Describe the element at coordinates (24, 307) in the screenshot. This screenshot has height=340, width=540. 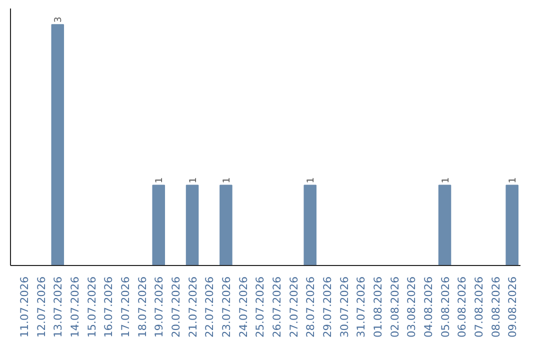
I see `x-tick-label: 11.07.2026` at that location.